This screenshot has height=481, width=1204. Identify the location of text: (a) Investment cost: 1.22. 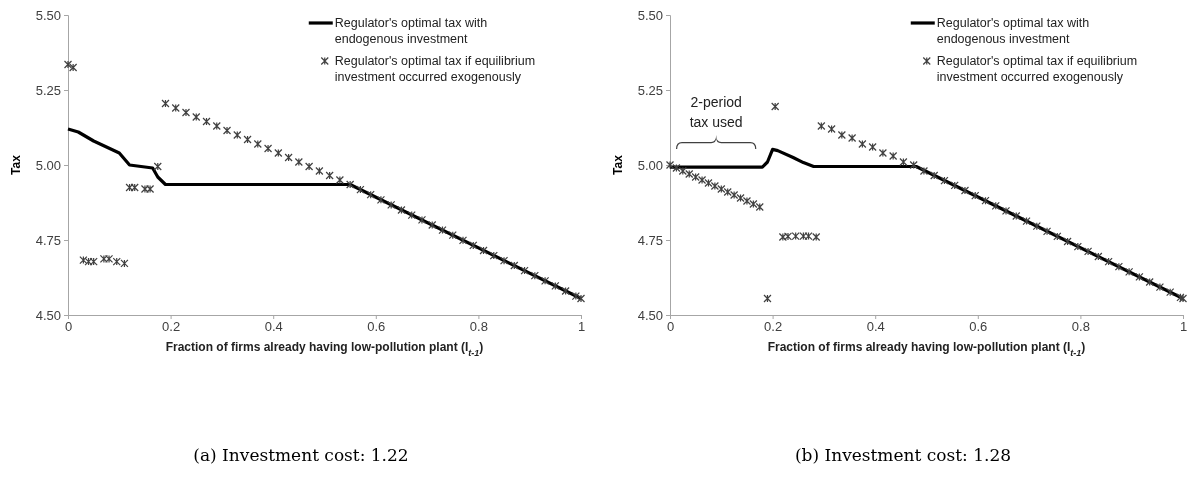
(301, 455).